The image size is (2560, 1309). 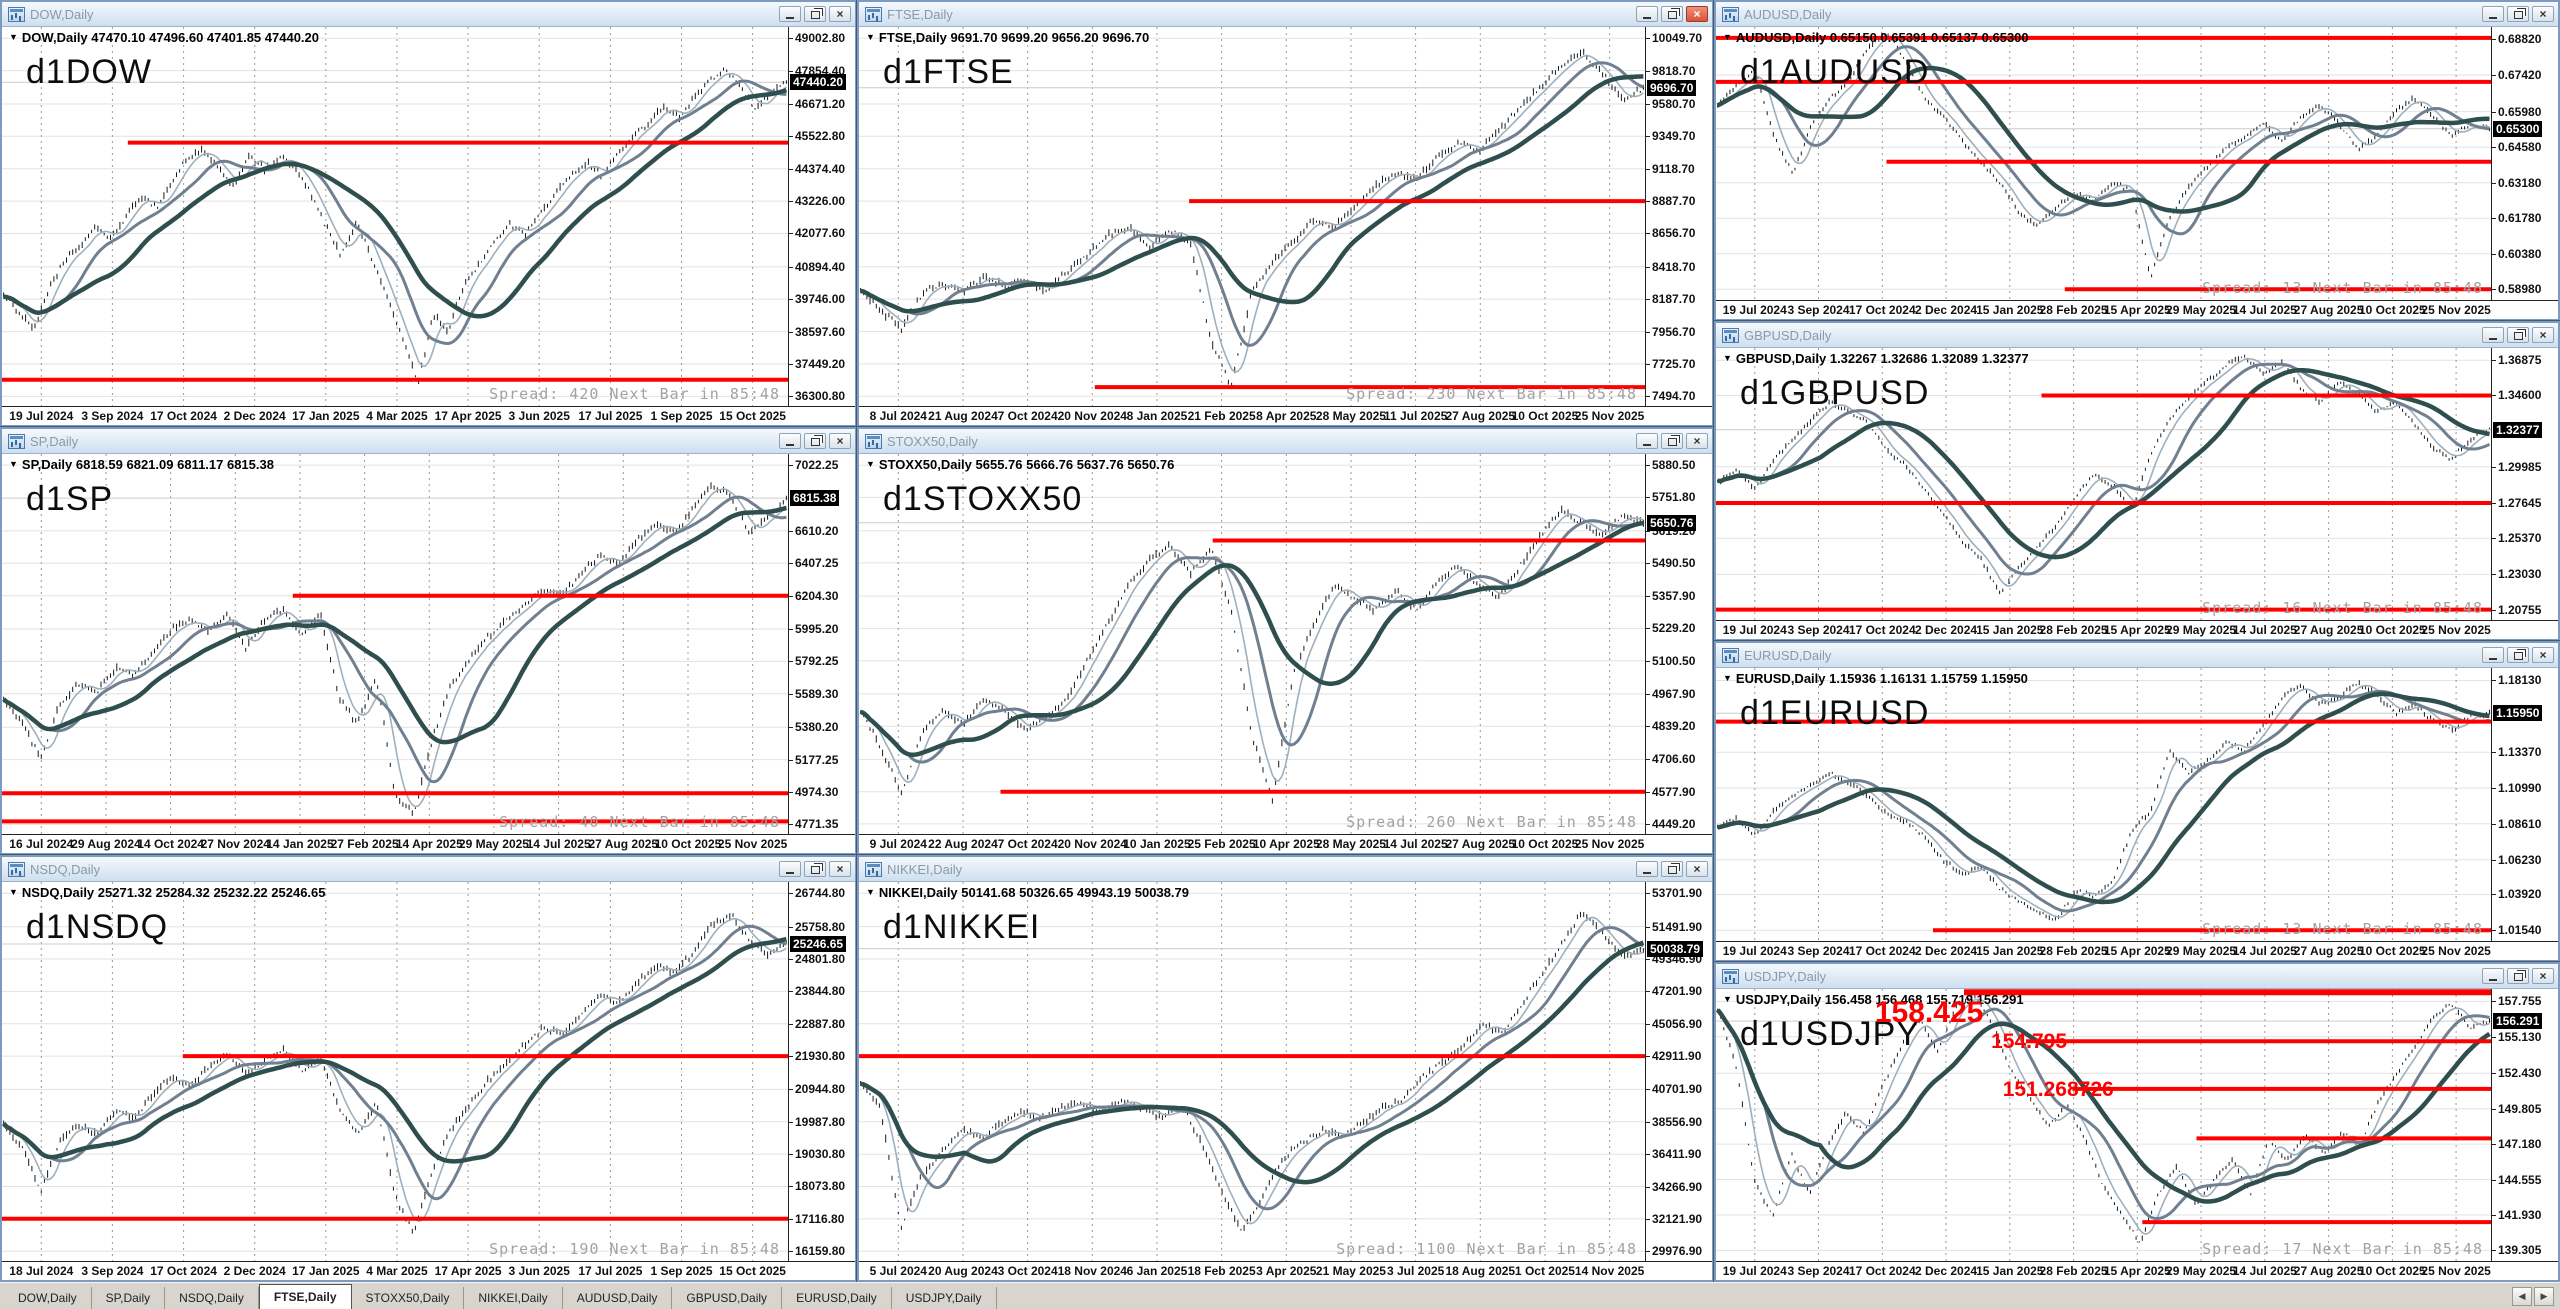 What do you see at coordinates (1157, 416) in the screenshot?
I see `date-tick-label: 8 Jan 2025` at bounding box center [1157, 416].